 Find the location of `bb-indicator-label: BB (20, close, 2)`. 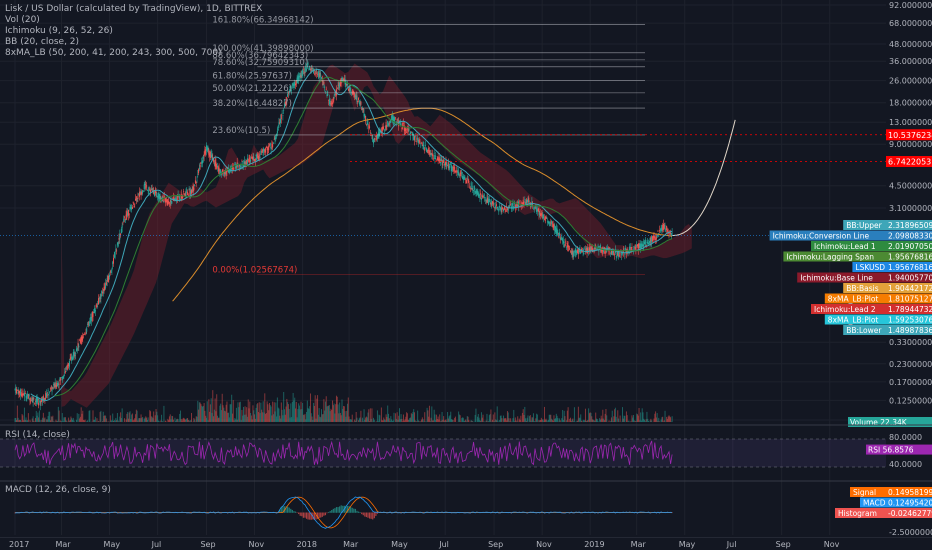

bb-indicator-label: BB (20, close, 2) is located at coordinates (42, 42).